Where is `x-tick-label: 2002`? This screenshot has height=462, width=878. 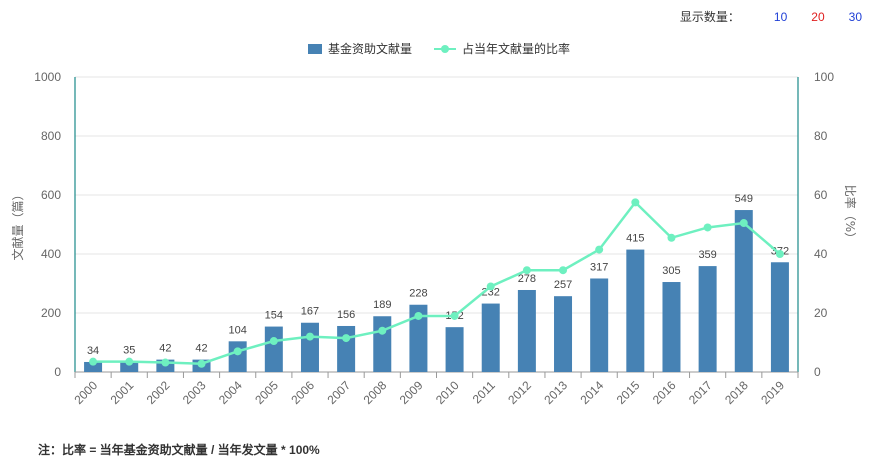
x-tick-label: 2002 is located at coordinates (158, 392).